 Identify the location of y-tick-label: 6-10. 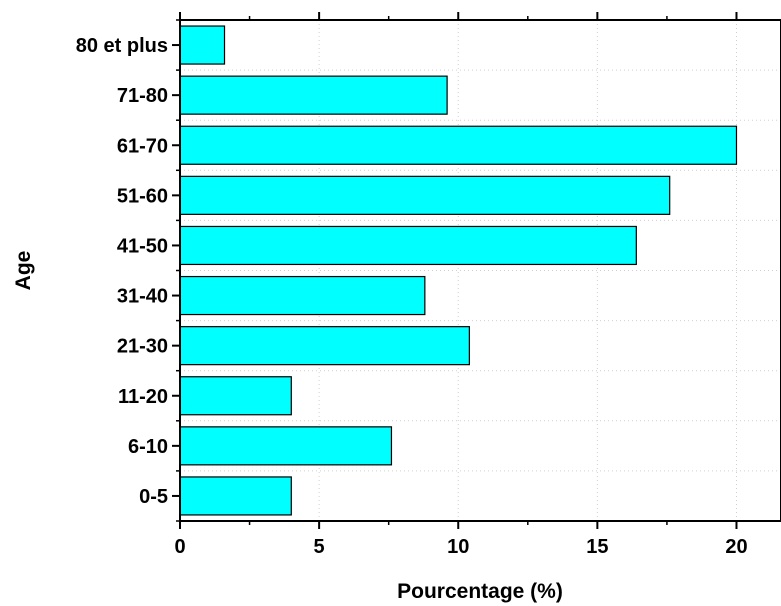
(148, 447).